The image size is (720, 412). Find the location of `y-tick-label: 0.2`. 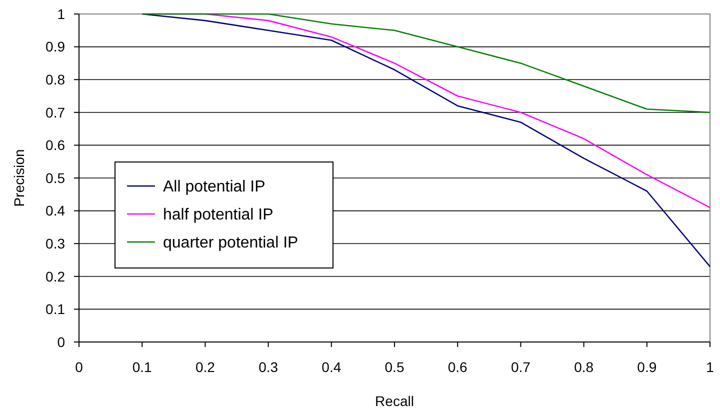

y-tick-label: 0.2 is located at coordinates (56, 276).